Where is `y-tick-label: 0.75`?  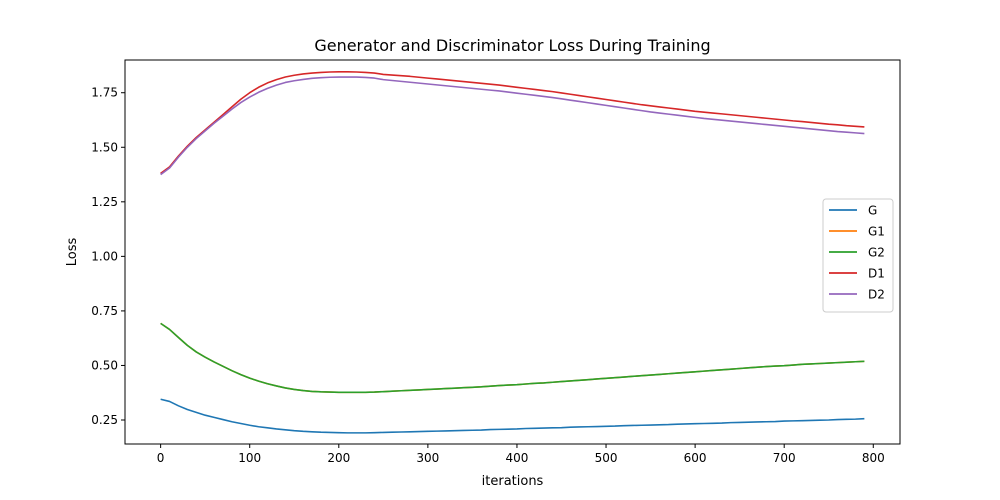 y-tick-label: 0.75 is located at coordinates (104, 311).